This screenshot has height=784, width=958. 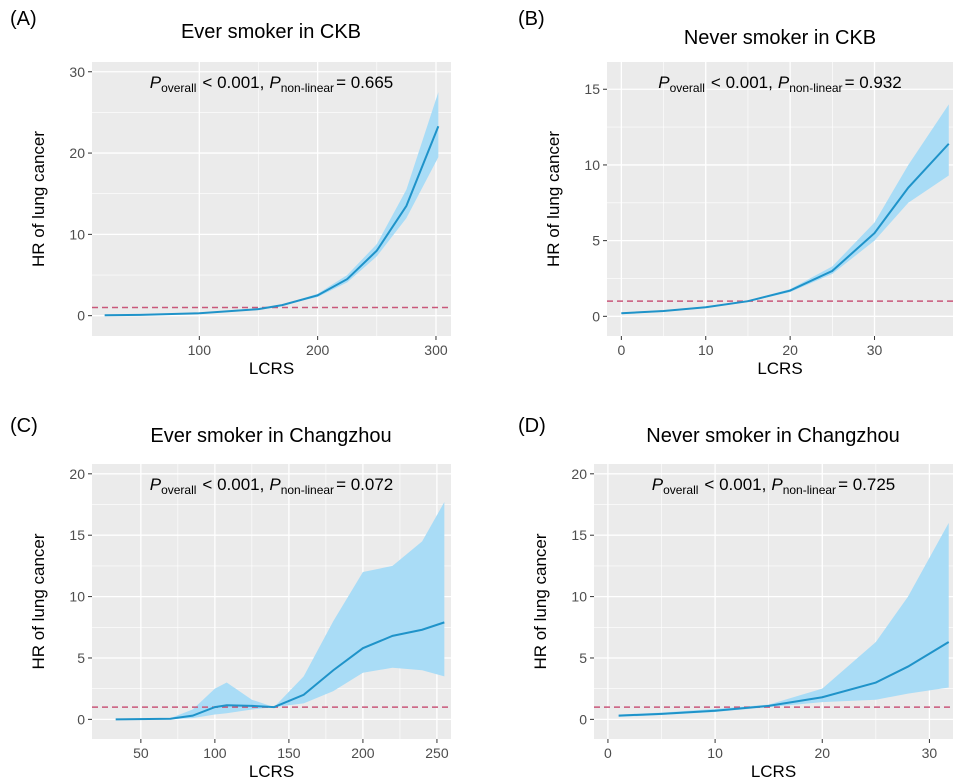 I want to click on chart-title: Ever smoker in Changzhou, so click(x=270, y=436).